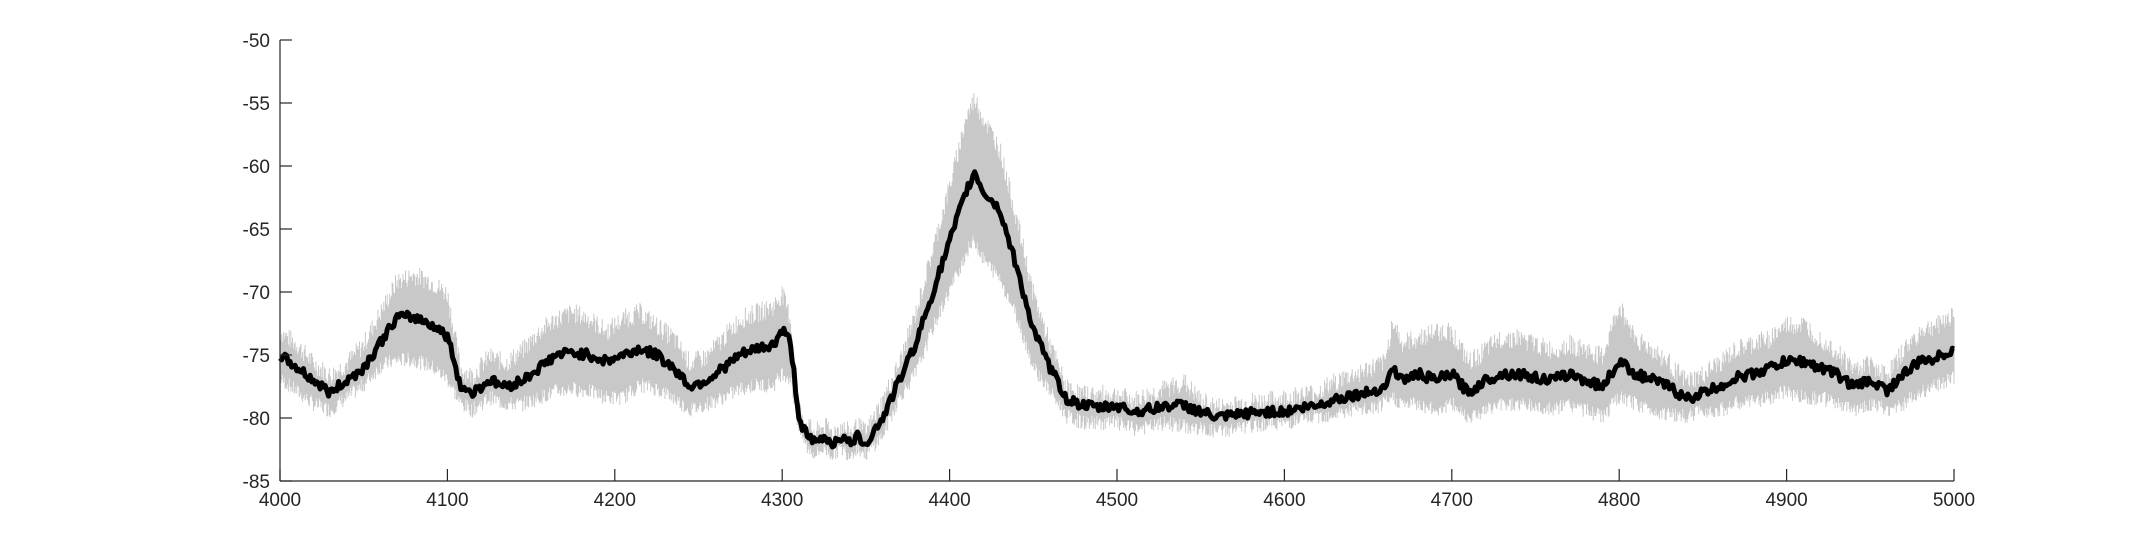 The height and width of the screenshot is (533, 2133). I want to click on y-tick-label: -85, so click(256, 482).